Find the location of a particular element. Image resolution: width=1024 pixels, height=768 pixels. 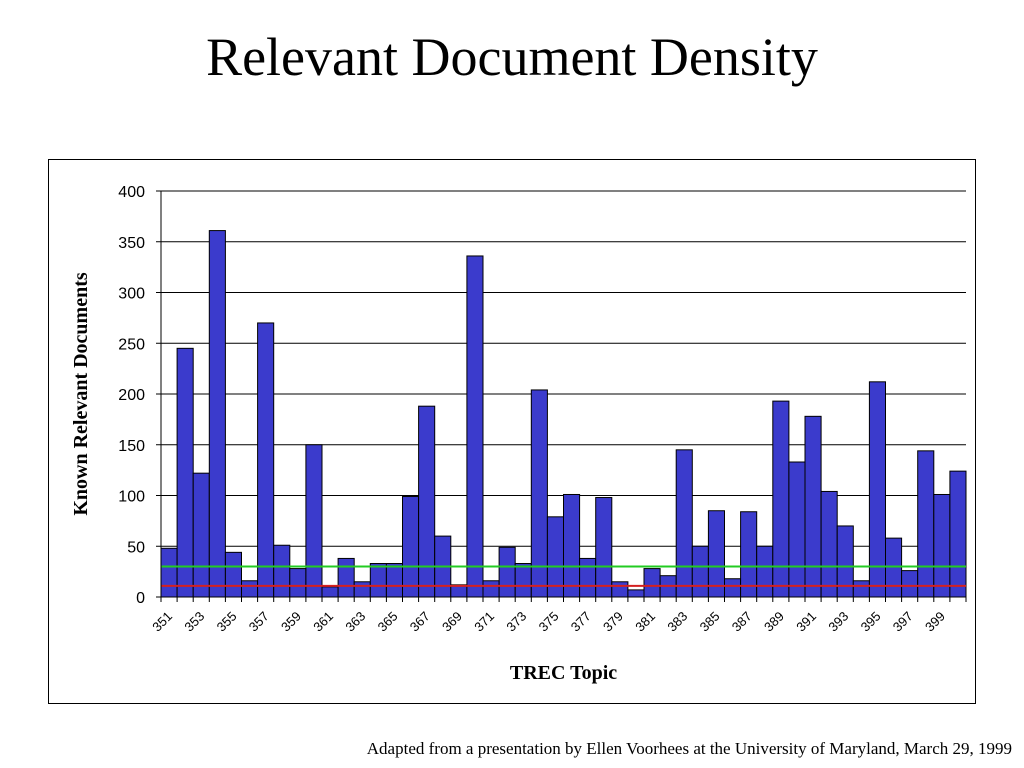

x-tick-label: 389 is located at coordinates (774, 622).